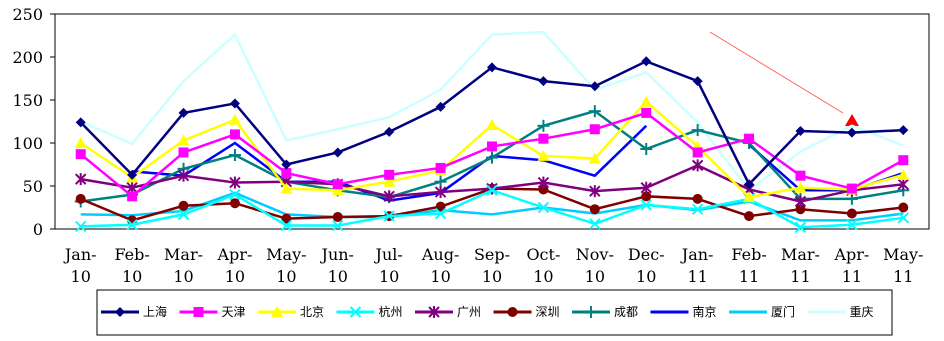  I want to click on x-tick-line: Dec-, so click(646, 254).